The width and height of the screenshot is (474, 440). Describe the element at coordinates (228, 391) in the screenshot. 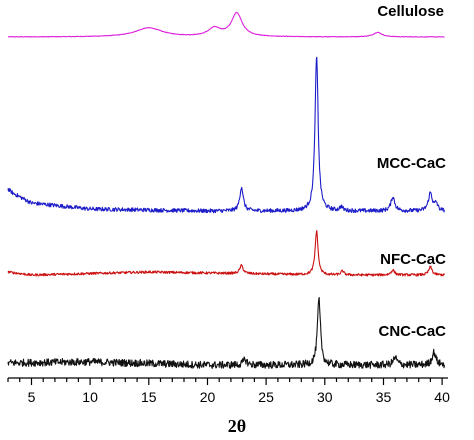

I see `x-axis-ticks: 5 10 15 20 25 30 35 40` at that location.